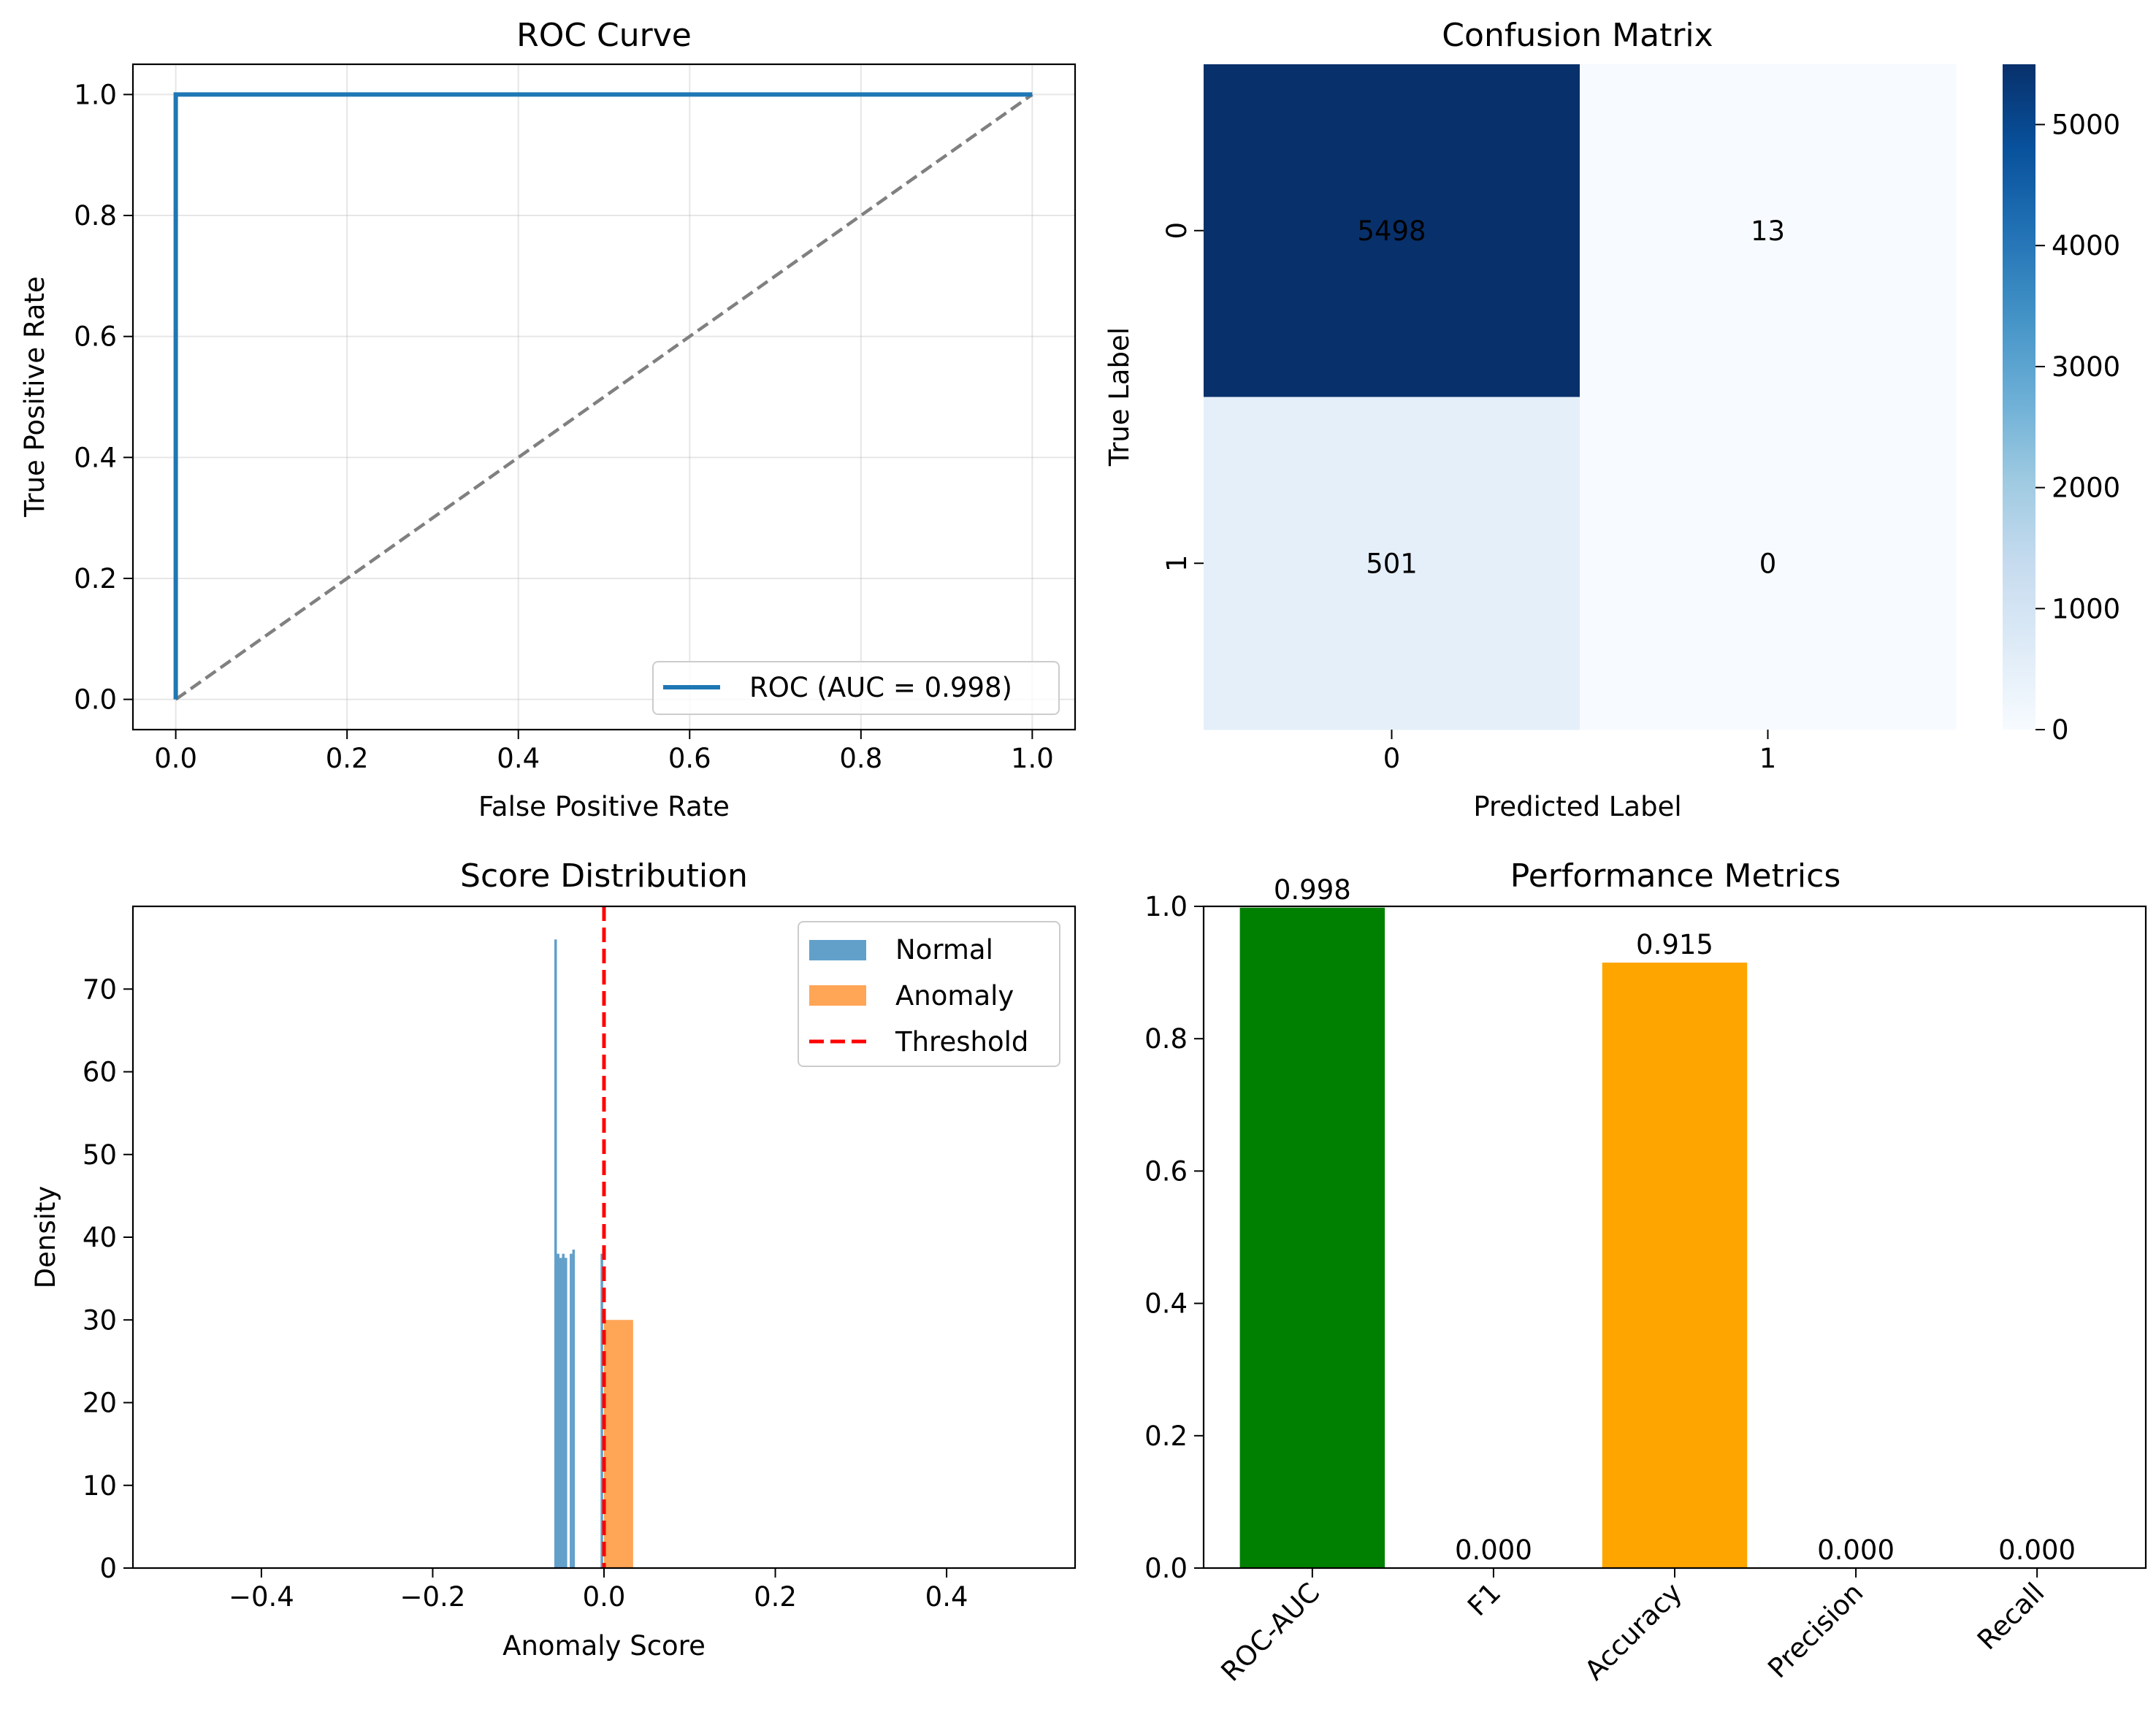 This screenshot has width=2156, height=1728. Describe the element at coordinates (2086, 488) in the screenshot. I see `colorbar-tick-label: 2000` at that location.